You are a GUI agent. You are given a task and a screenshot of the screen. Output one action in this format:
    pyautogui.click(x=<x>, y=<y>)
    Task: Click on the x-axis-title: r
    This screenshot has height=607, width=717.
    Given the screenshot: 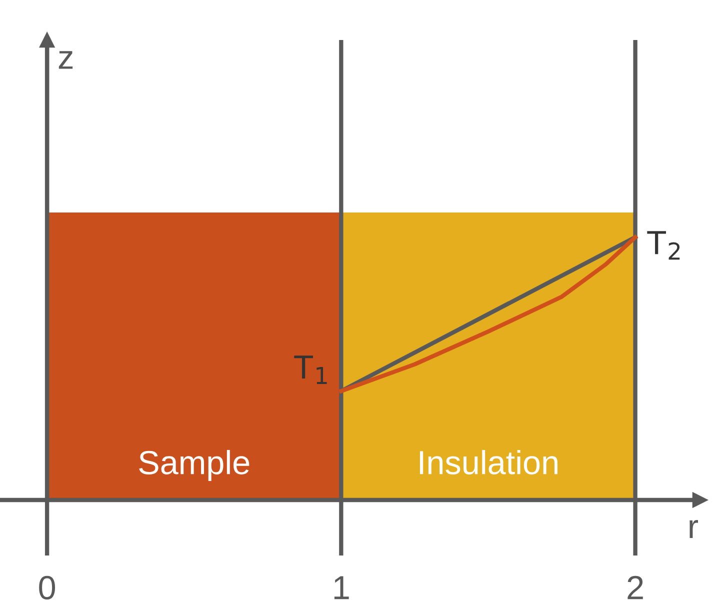 What is the action you would take?
    pyautogui.click(x=694, y=529)
    